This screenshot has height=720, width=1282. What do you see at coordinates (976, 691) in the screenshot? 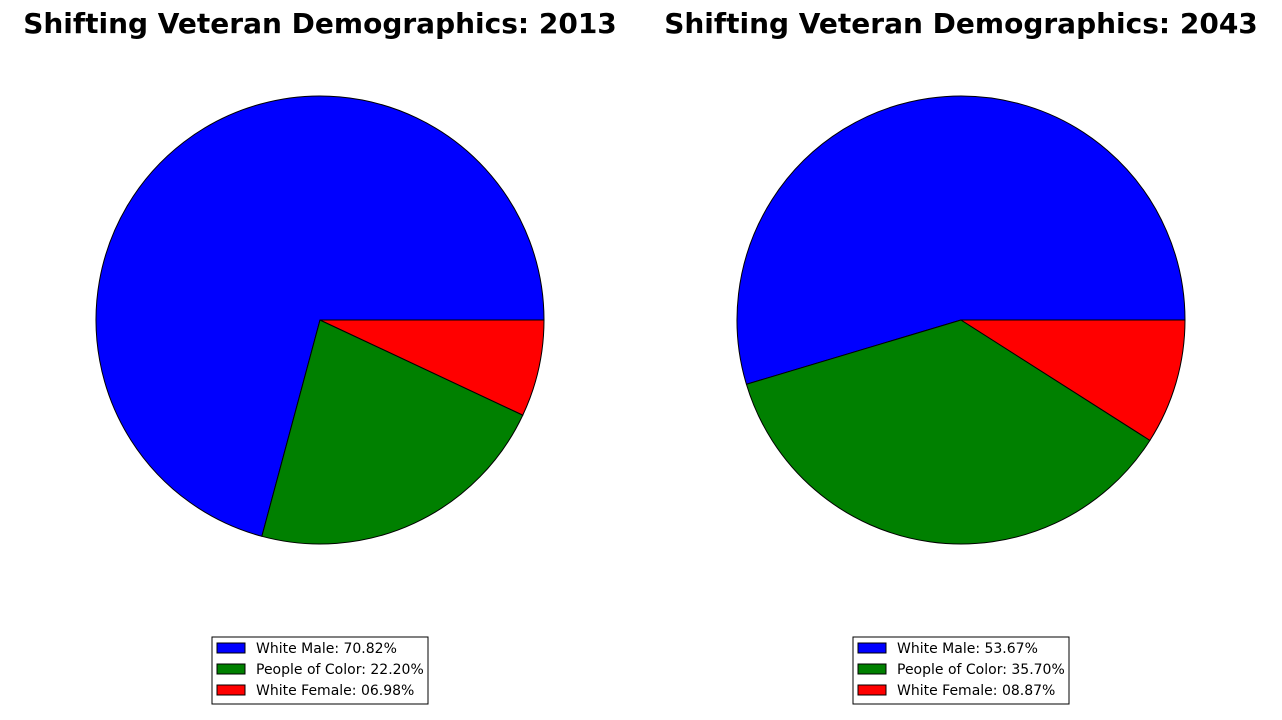
I see `legend-label-white-female: White Female: 08.87%` at bounding box center [976, 691].